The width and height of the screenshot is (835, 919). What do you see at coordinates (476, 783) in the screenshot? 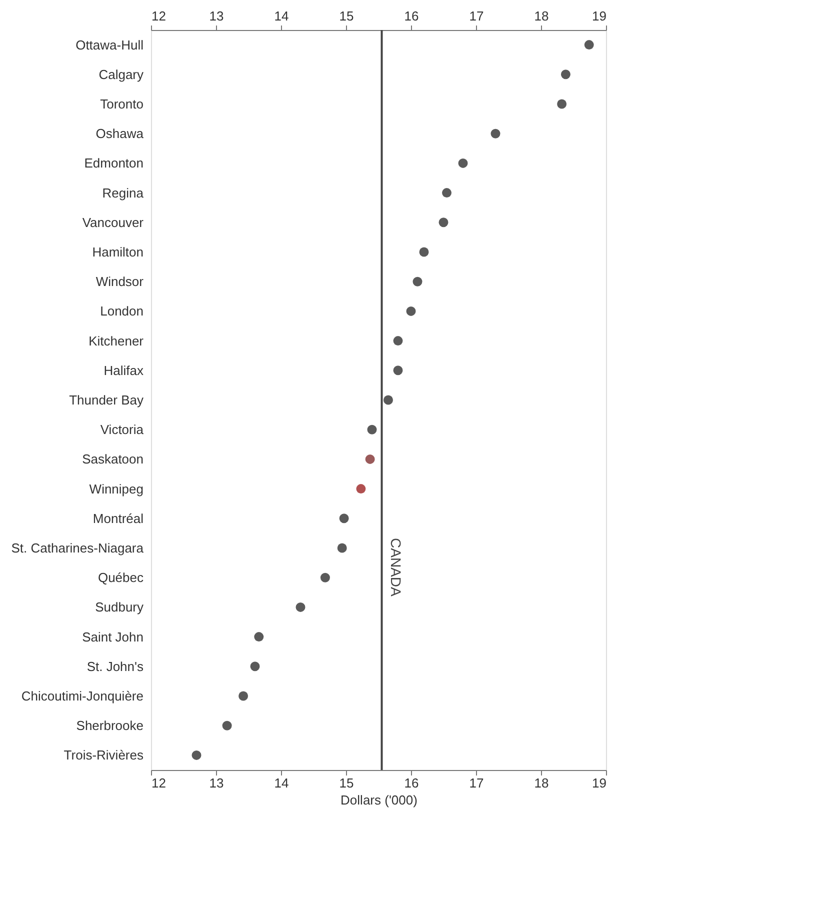
I see `x-tick-label: 17` at bounding box center [476, 783].